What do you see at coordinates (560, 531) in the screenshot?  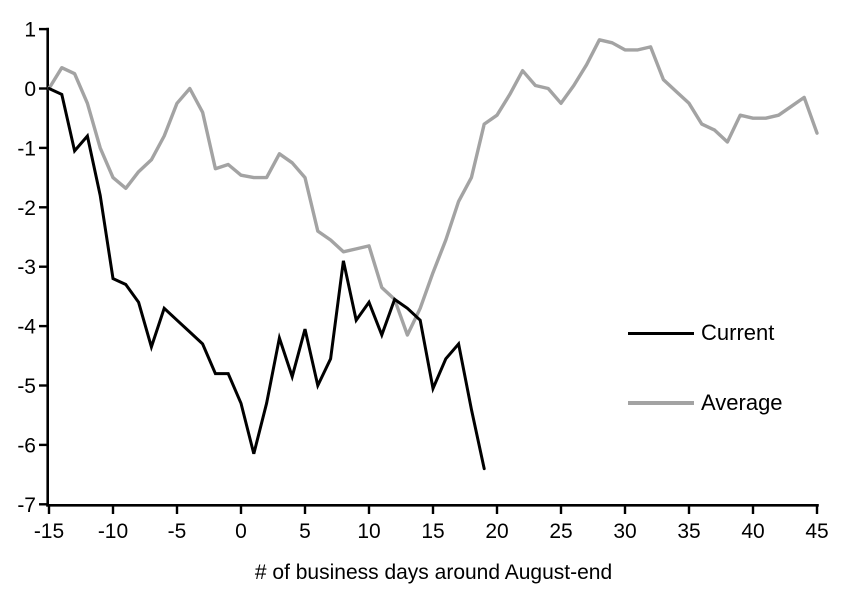 I see `x-tick-label: 25` at bounding box center [560, 531].